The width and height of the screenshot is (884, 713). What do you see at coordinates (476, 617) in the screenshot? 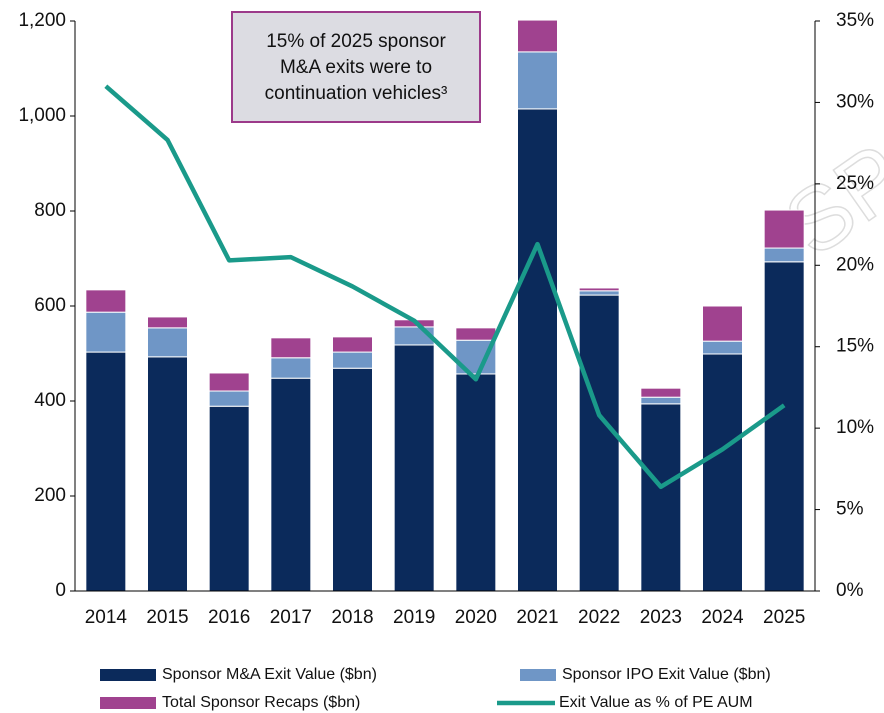
I see `x-tick-label: 2020` at bounding box center [476, 617].